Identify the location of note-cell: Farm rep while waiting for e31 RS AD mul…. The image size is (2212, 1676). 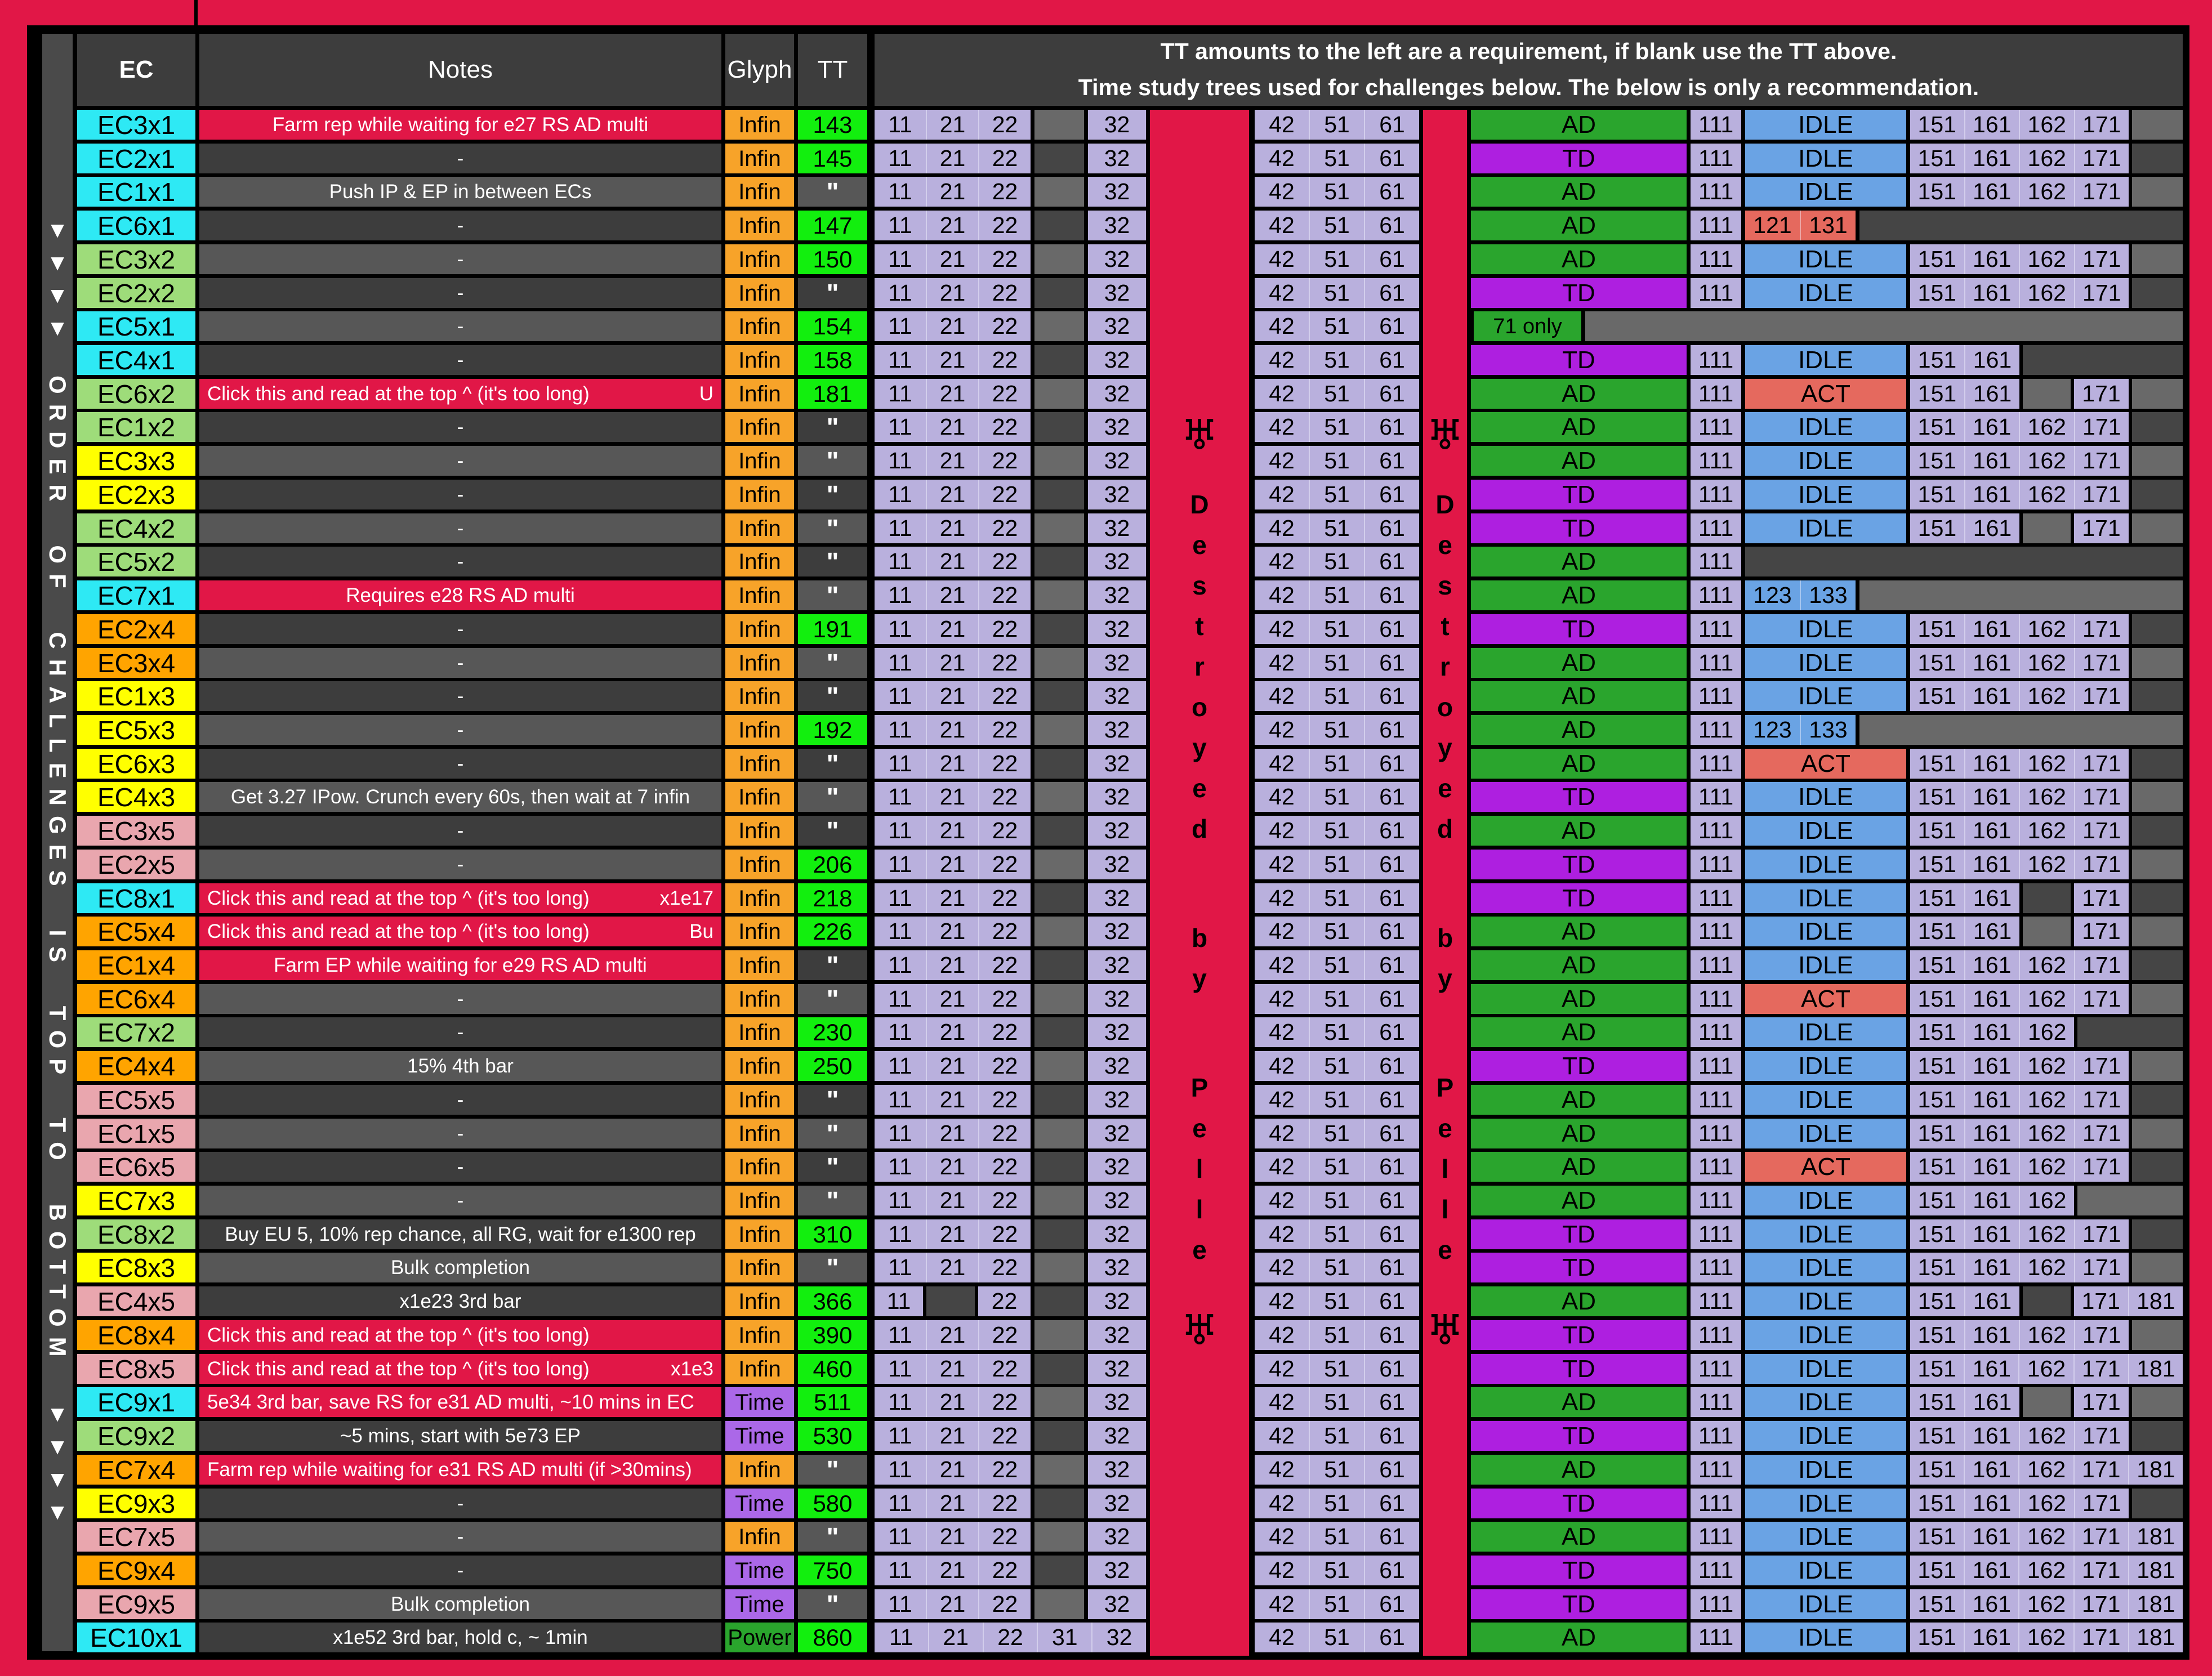
(460, 1470).